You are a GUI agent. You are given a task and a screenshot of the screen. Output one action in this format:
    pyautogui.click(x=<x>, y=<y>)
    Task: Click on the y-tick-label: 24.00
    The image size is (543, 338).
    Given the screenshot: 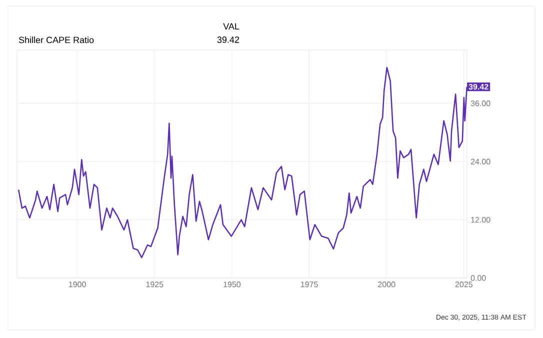 What is the action you would take?
    pyautogui.click(x=480, y=161)
    